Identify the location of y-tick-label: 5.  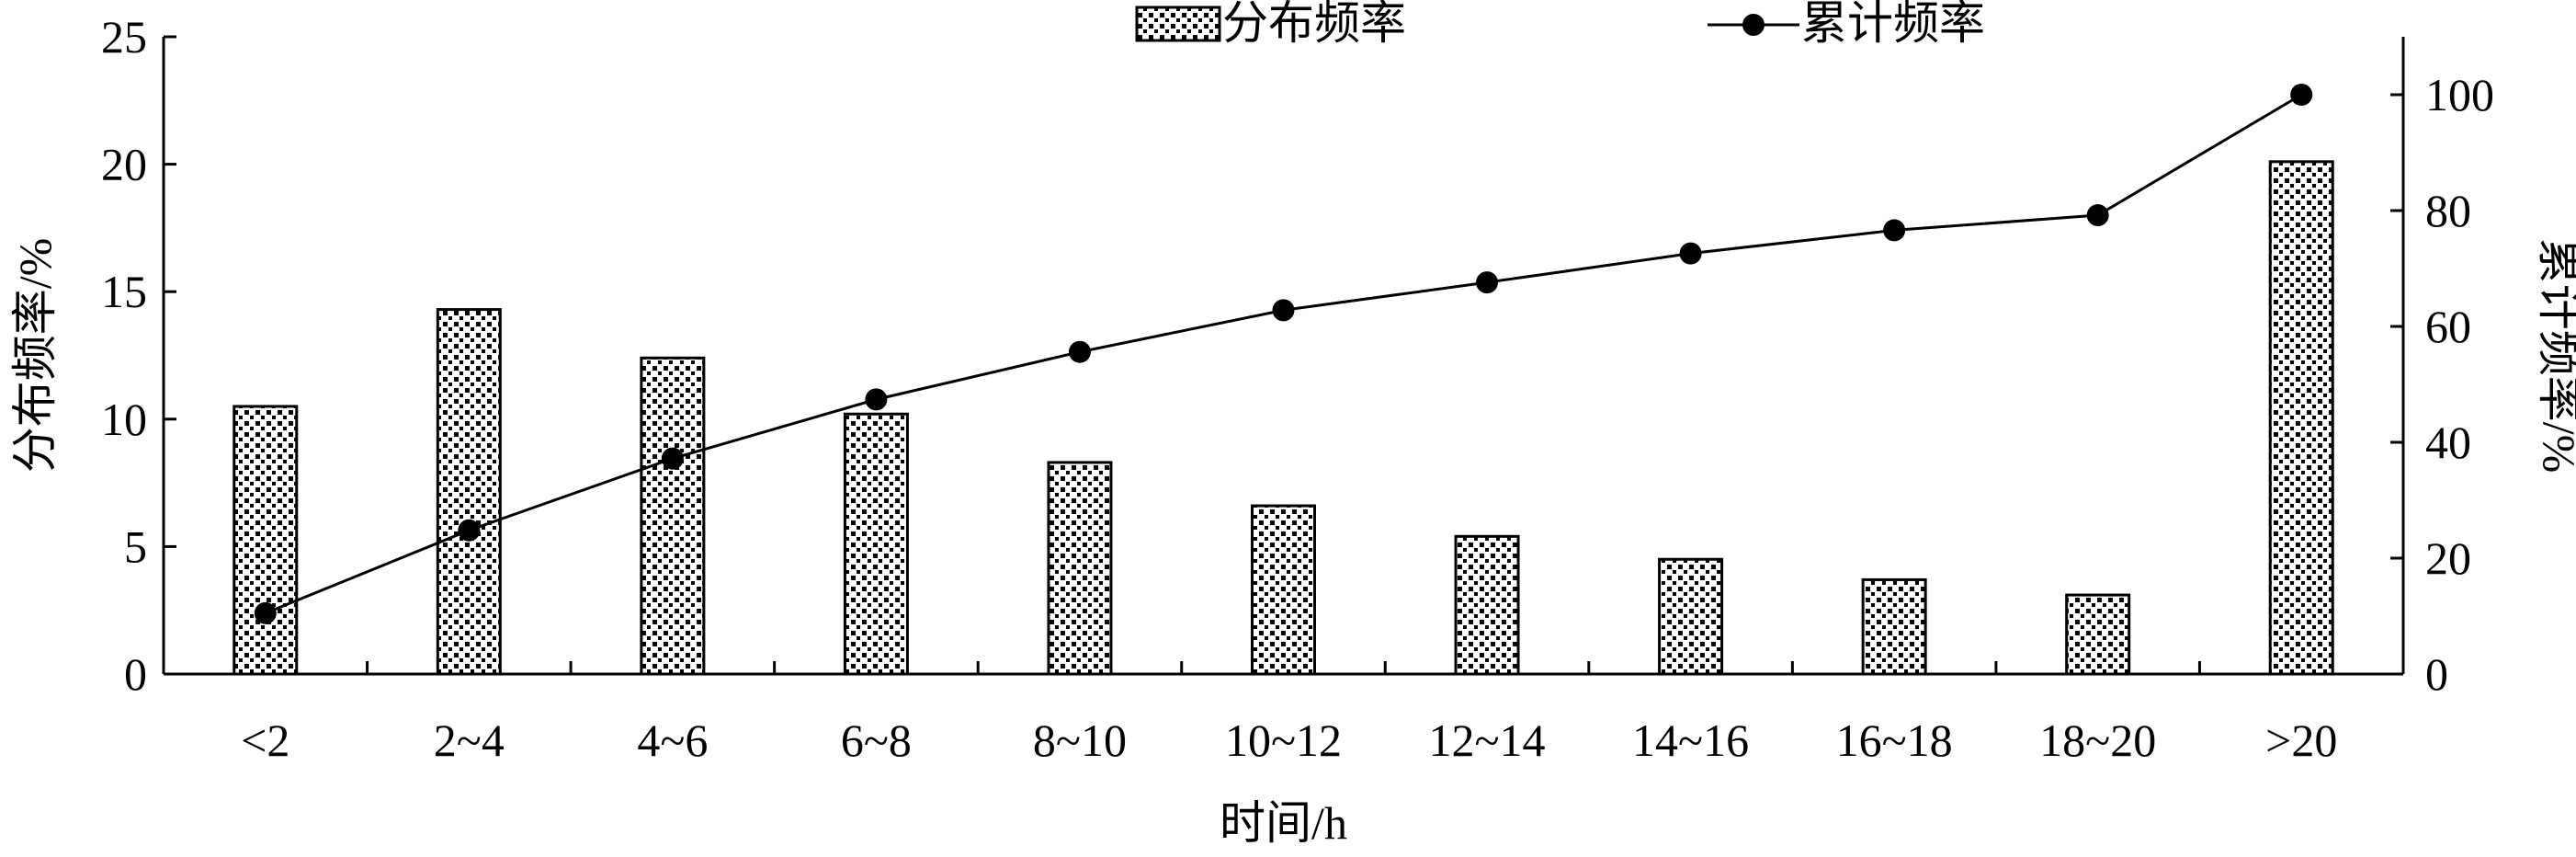
(135, 546).